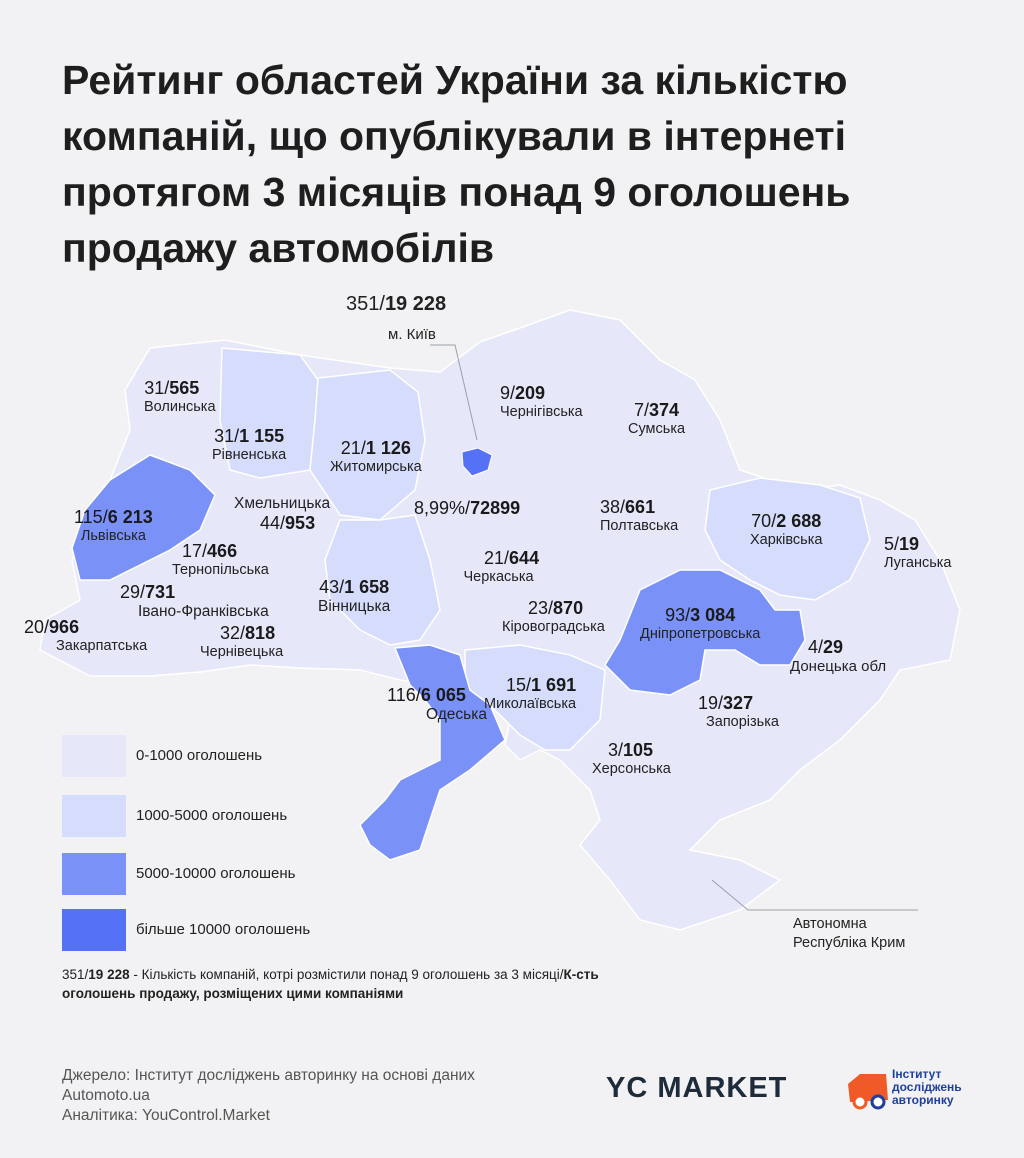 Image resolution: width=1024 pixels, height=1158 pixels. I want to click on region-label-cherkaska: 21/644 Черкаська, so click(501, 566).